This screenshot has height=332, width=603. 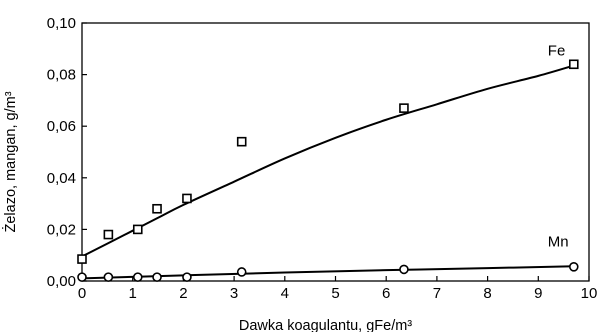 I want to click on x-tick-label: 10, so click(x=589, y=293).